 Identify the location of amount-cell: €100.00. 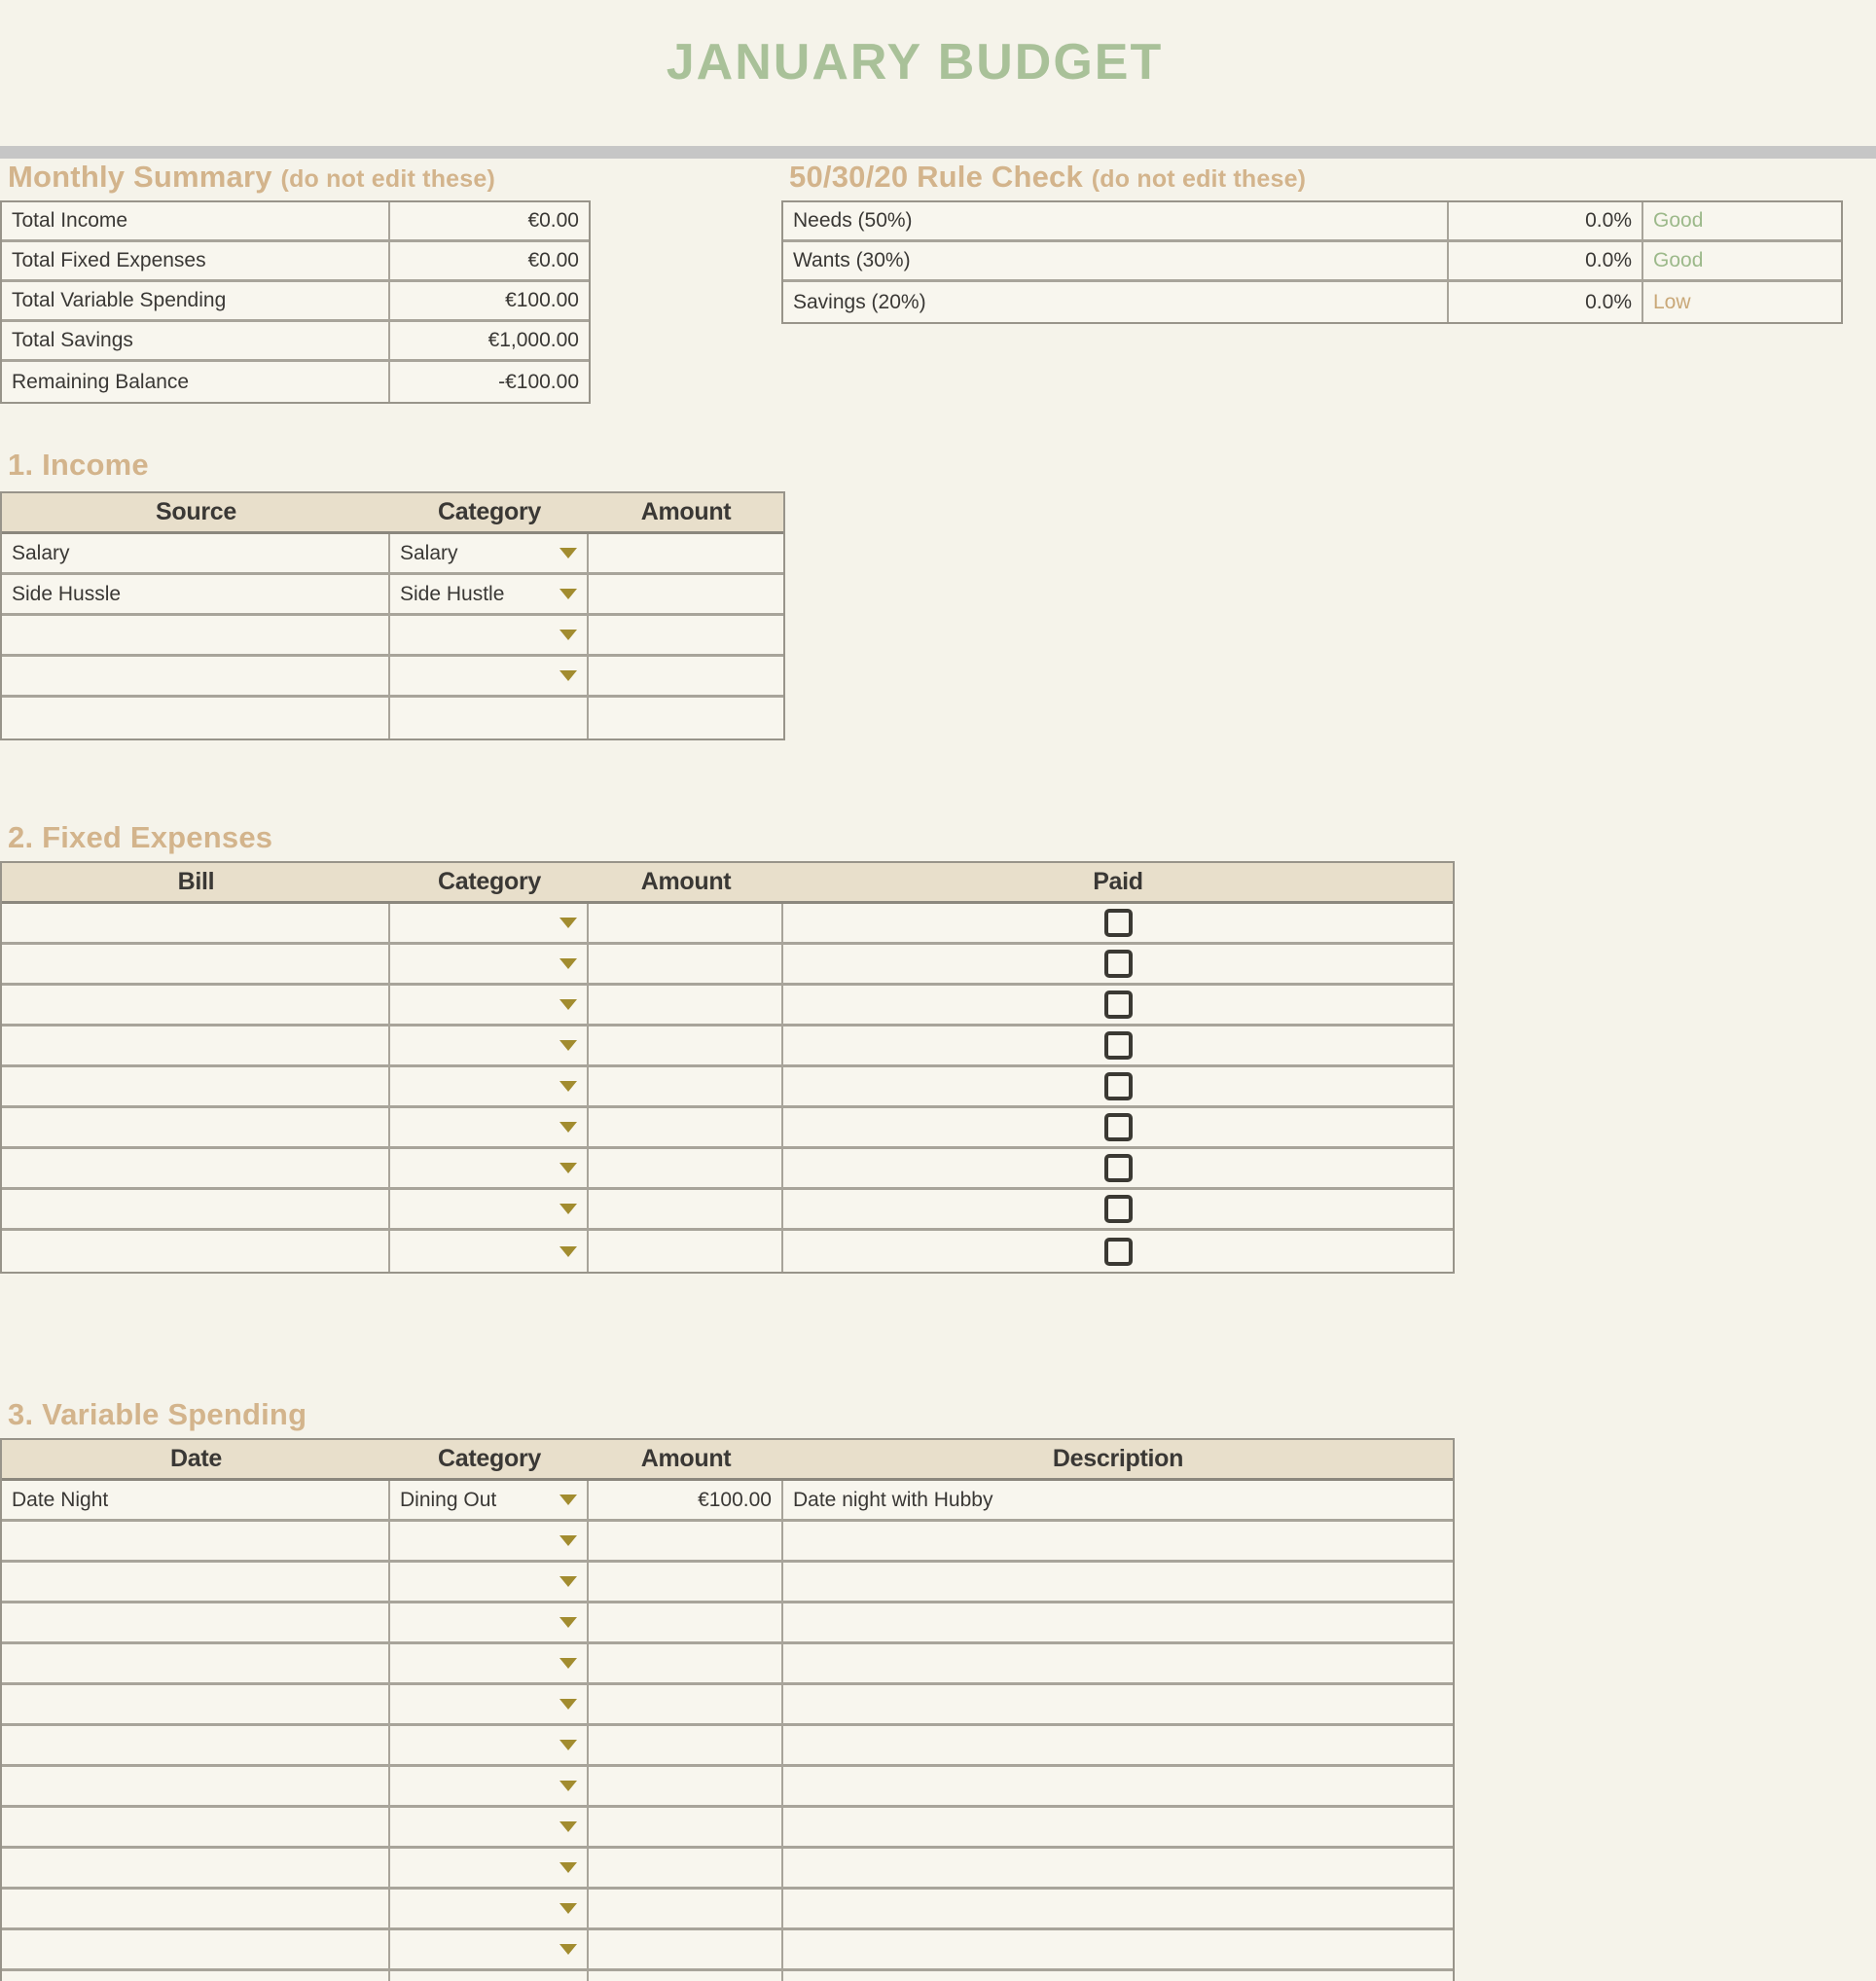
(686, 1500).